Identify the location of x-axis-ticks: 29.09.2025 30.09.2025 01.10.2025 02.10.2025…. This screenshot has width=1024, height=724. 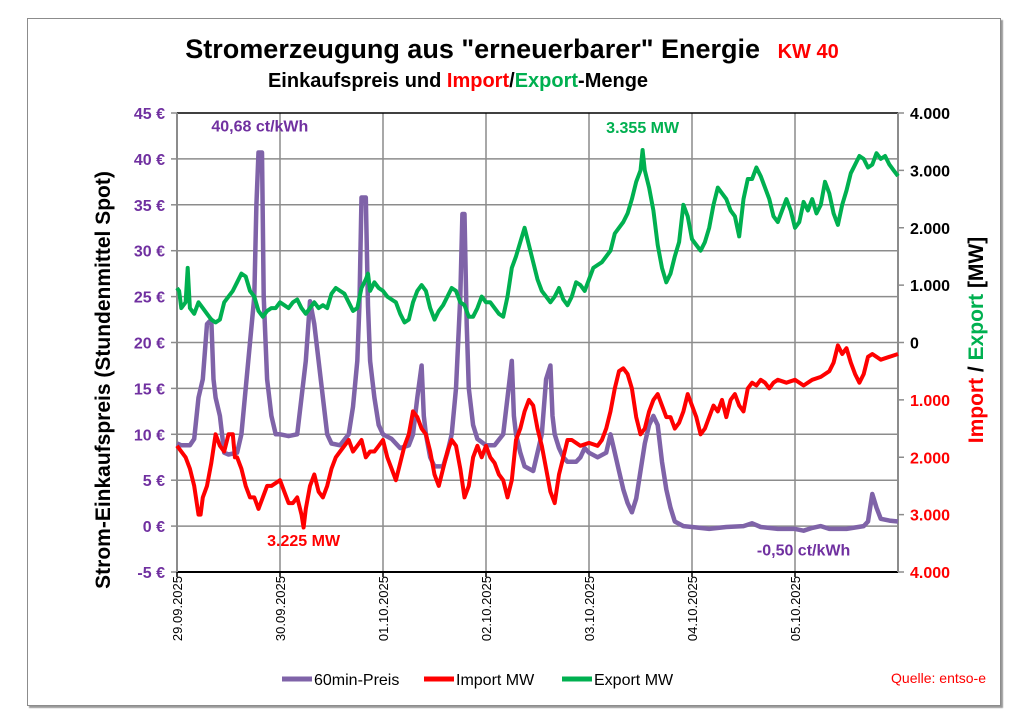
(486, 606).